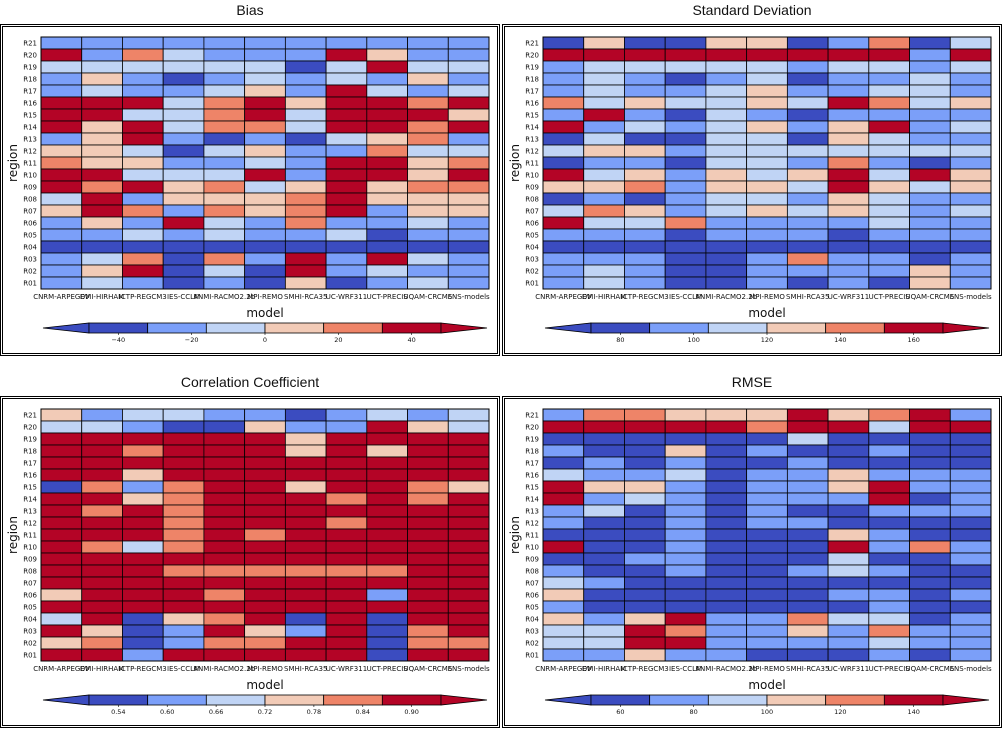 This screenshot has width=1004, height=730. I want to click on y-tick-label: R05, so click(532, 236).